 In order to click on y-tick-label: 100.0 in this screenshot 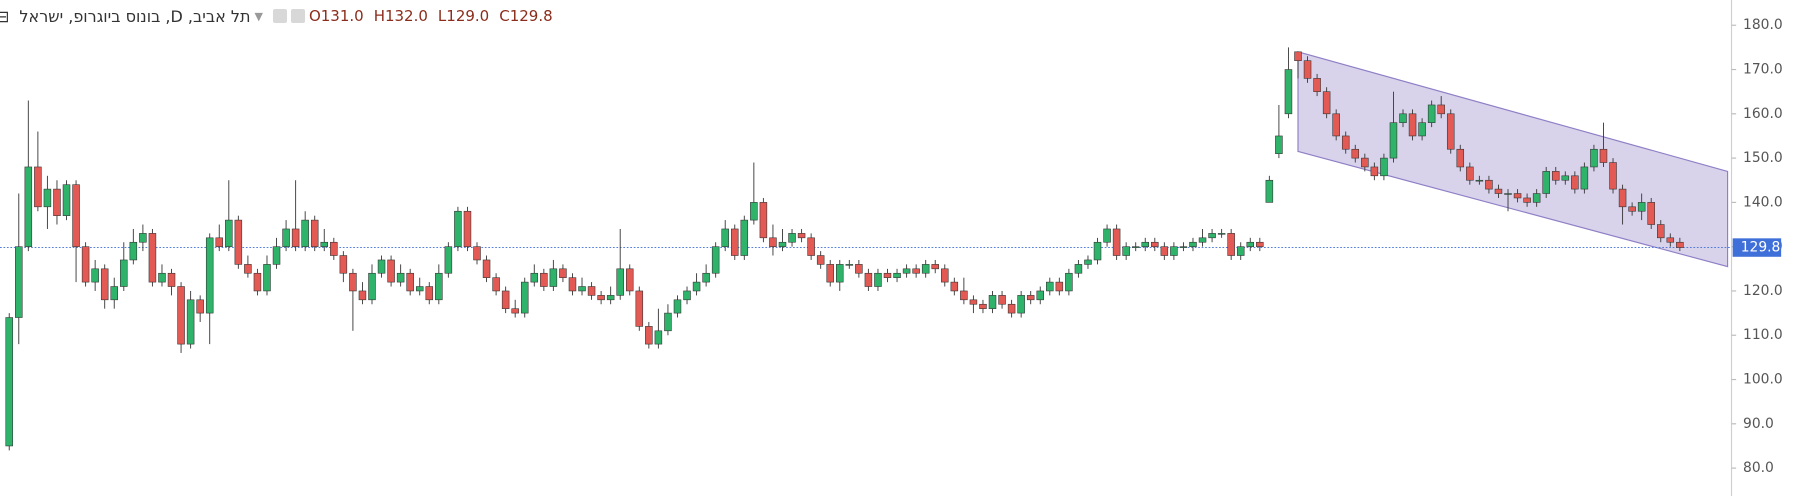, I will do `click(1763, 380)`.